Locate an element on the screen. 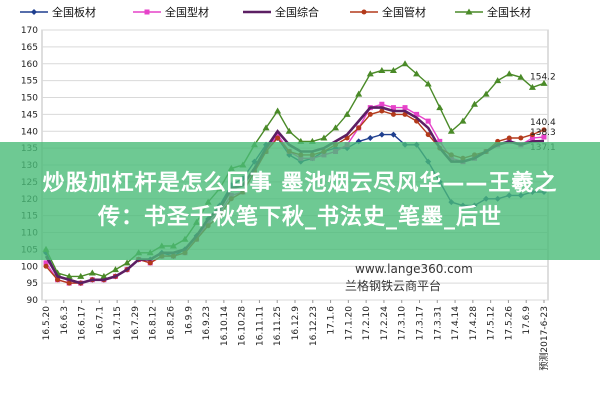  y-tick-label: 95 is located at coordinates (32, 284).